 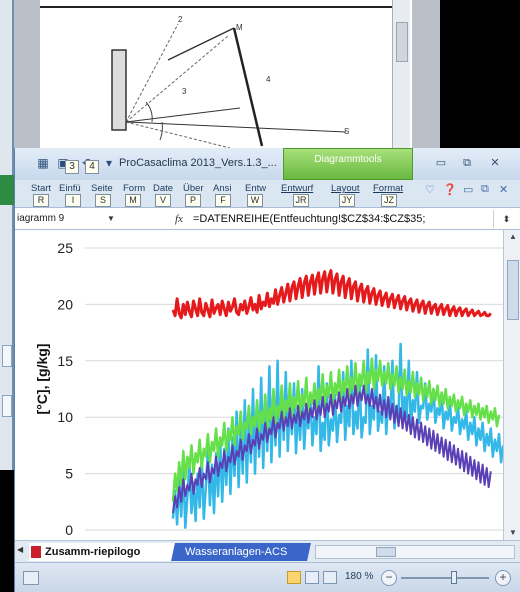 I want to click on workbook-minimize-button: ▭, so click(x=468, y=190).